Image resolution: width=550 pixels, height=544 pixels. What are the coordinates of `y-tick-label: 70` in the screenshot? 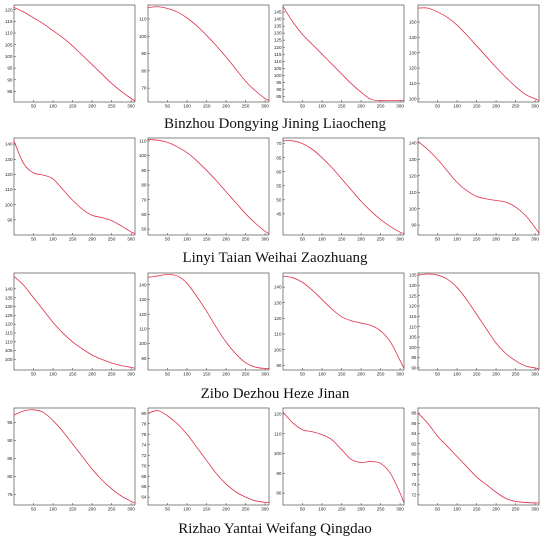 It's located at (279, 143).